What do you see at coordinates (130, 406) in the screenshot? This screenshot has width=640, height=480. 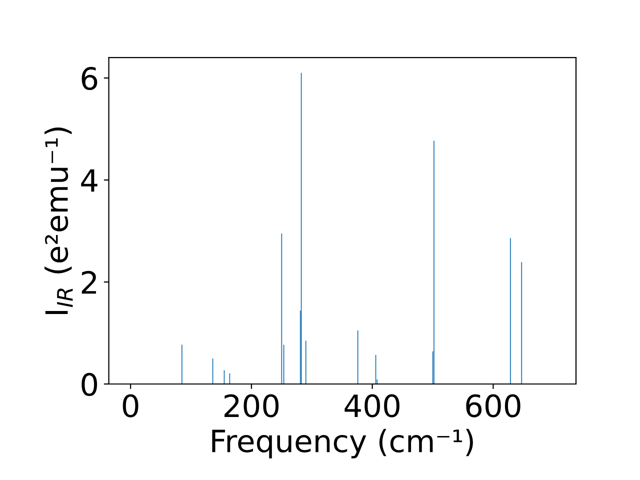 I see `x-tick-label: 0` at bounding box center [130, 406].